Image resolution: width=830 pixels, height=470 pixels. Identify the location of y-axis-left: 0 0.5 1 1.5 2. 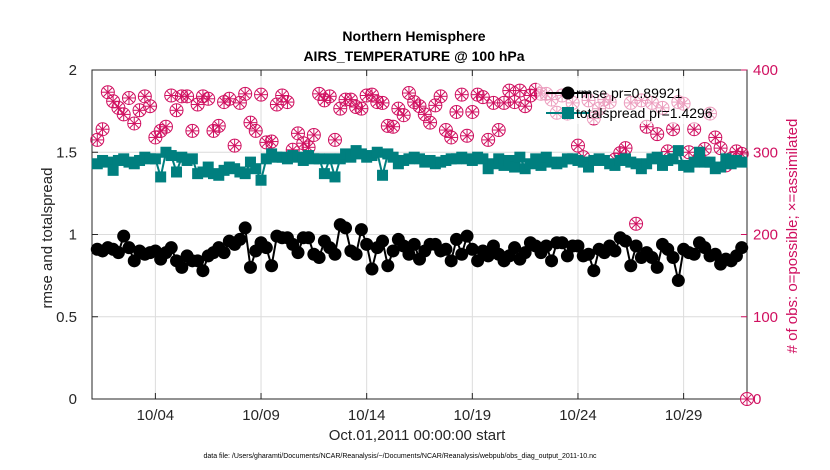
(77, 235).